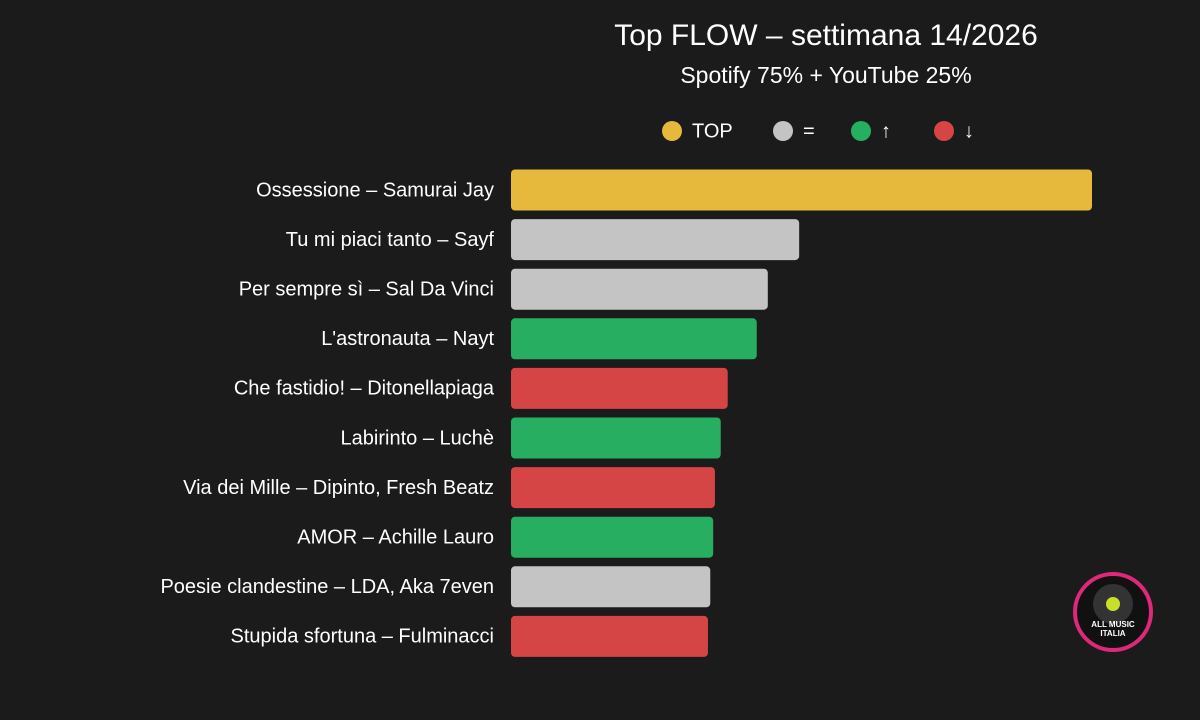  What do you see at coordinates (1112, 633) in the screenshot?
I see `logo-text: ITALIA` at bounding box center [1112, 633].